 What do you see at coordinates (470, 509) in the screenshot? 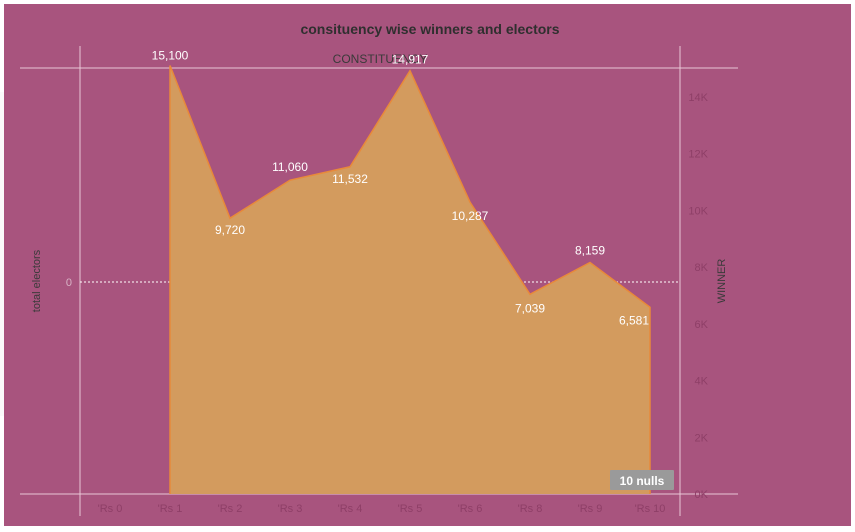
I see `x-tick-label: 'Rs 6` at bounding box center [470, 509].